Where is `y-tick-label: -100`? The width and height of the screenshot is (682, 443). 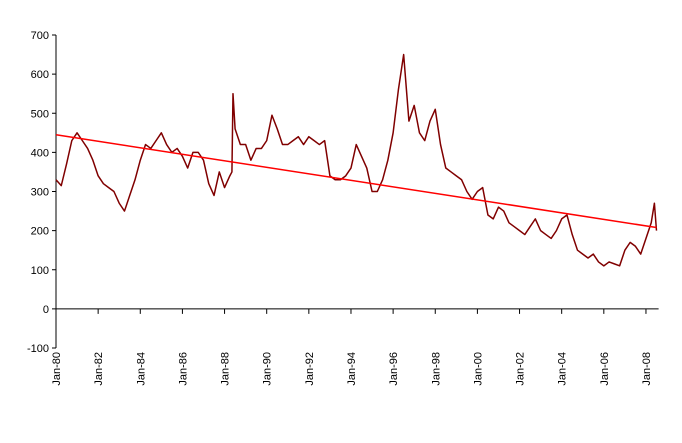 y-tick-label: -100 is located at coordinates (38, 349).